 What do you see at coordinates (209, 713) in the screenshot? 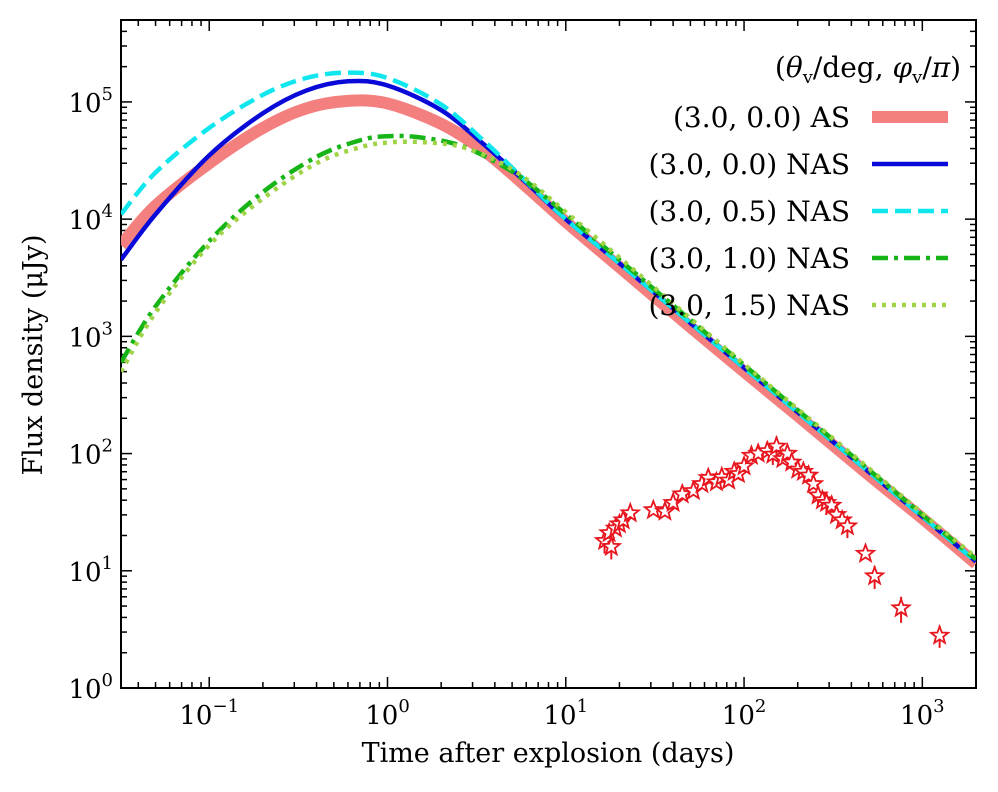
I see `x-tick-label: 10⁻¹` at bounding box center [209, 713].